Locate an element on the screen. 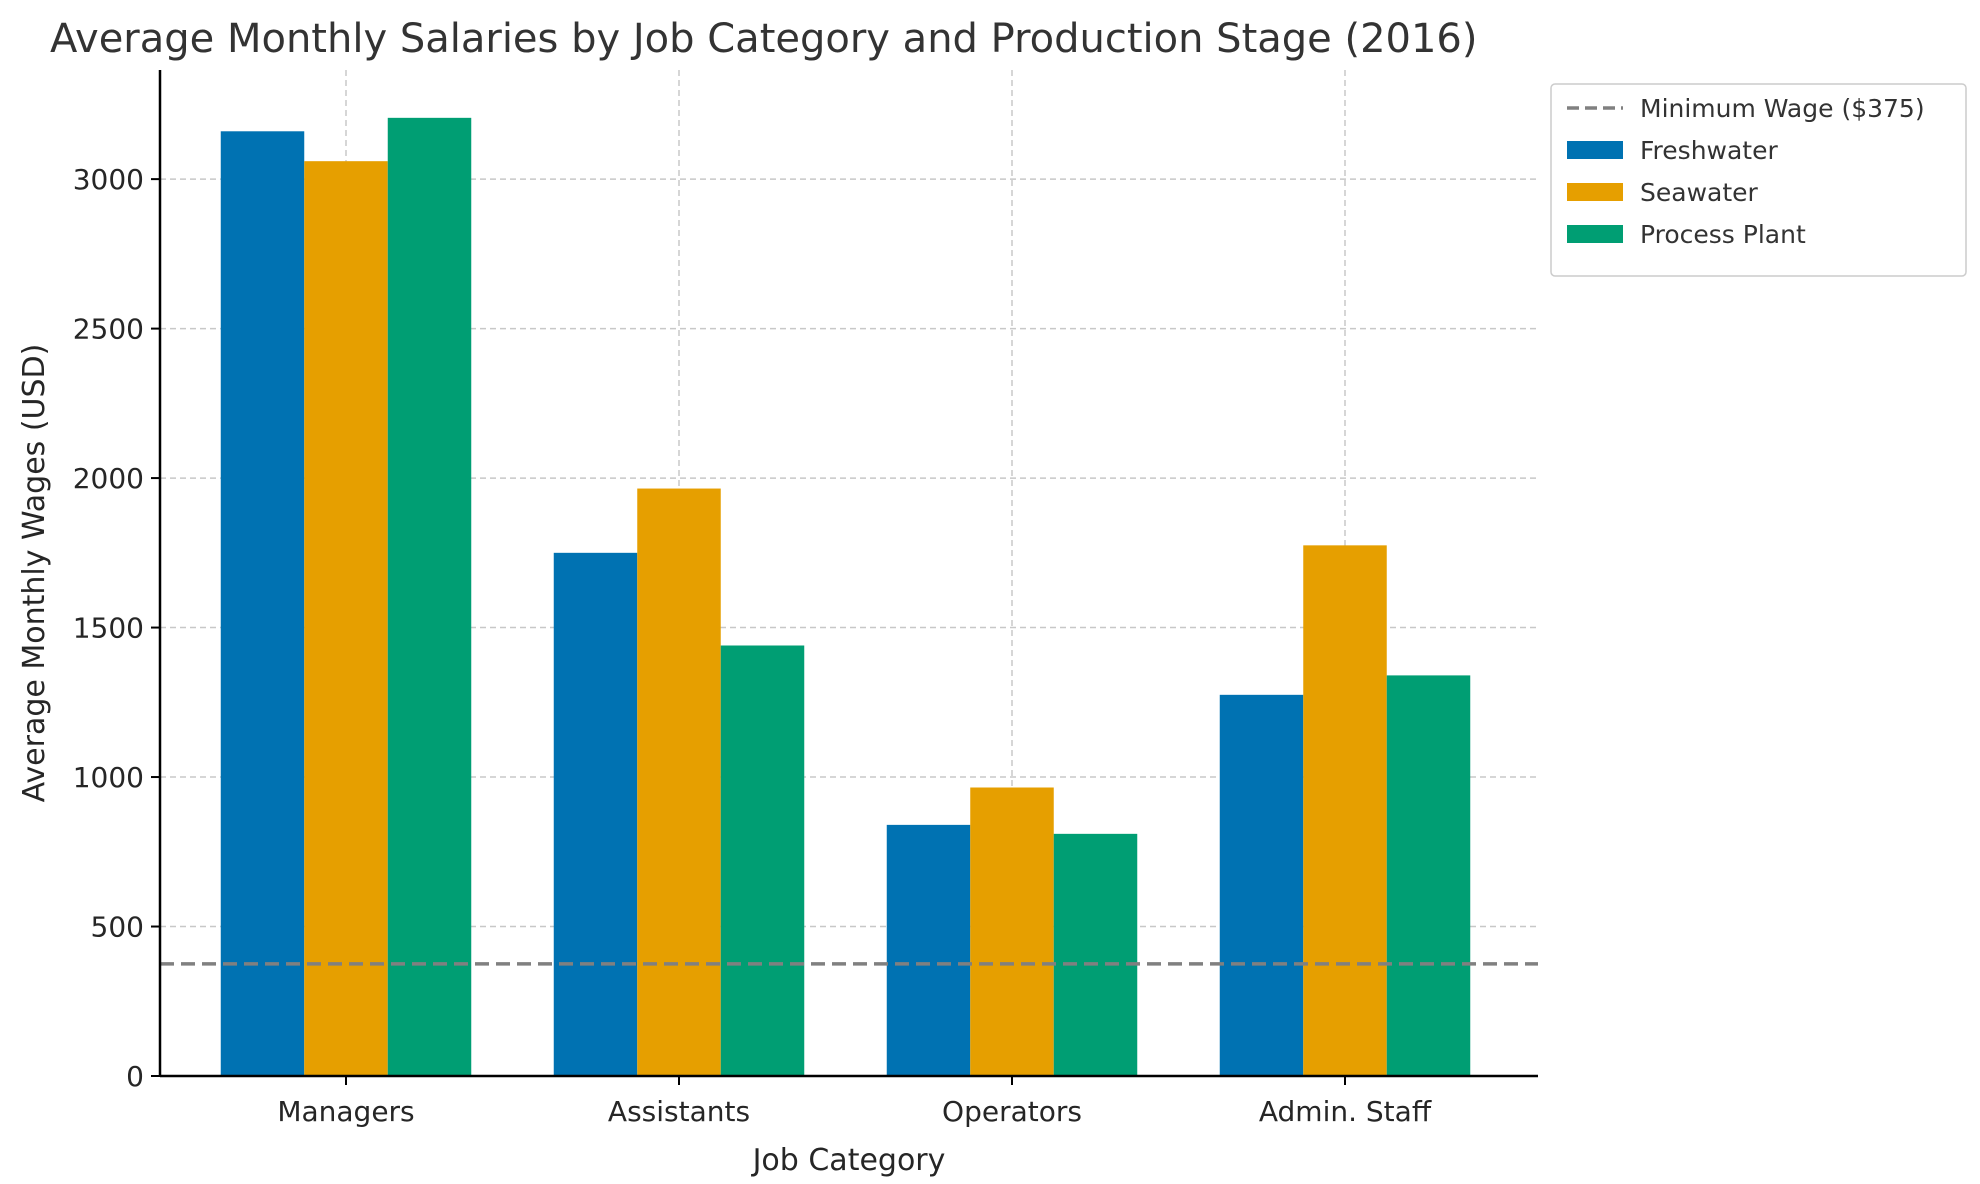 The width and height of the screenshot is (1980, 1184). bar-seawater-operators is located at coordinates (1012, 931).